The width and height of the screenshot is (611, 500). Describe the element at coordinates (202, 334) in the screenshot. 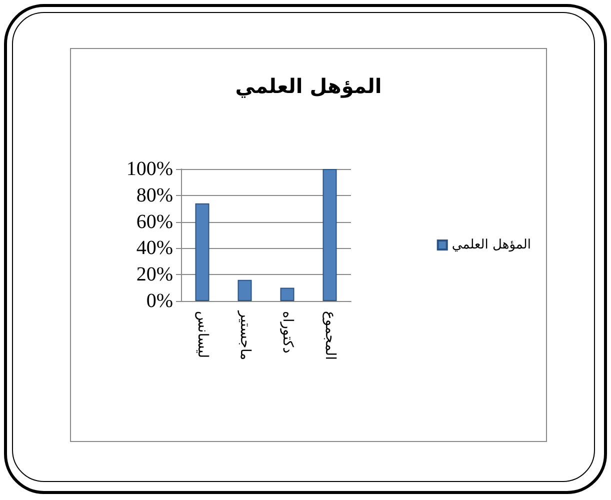

I see `x-tick-label: ليسانس` at that location.